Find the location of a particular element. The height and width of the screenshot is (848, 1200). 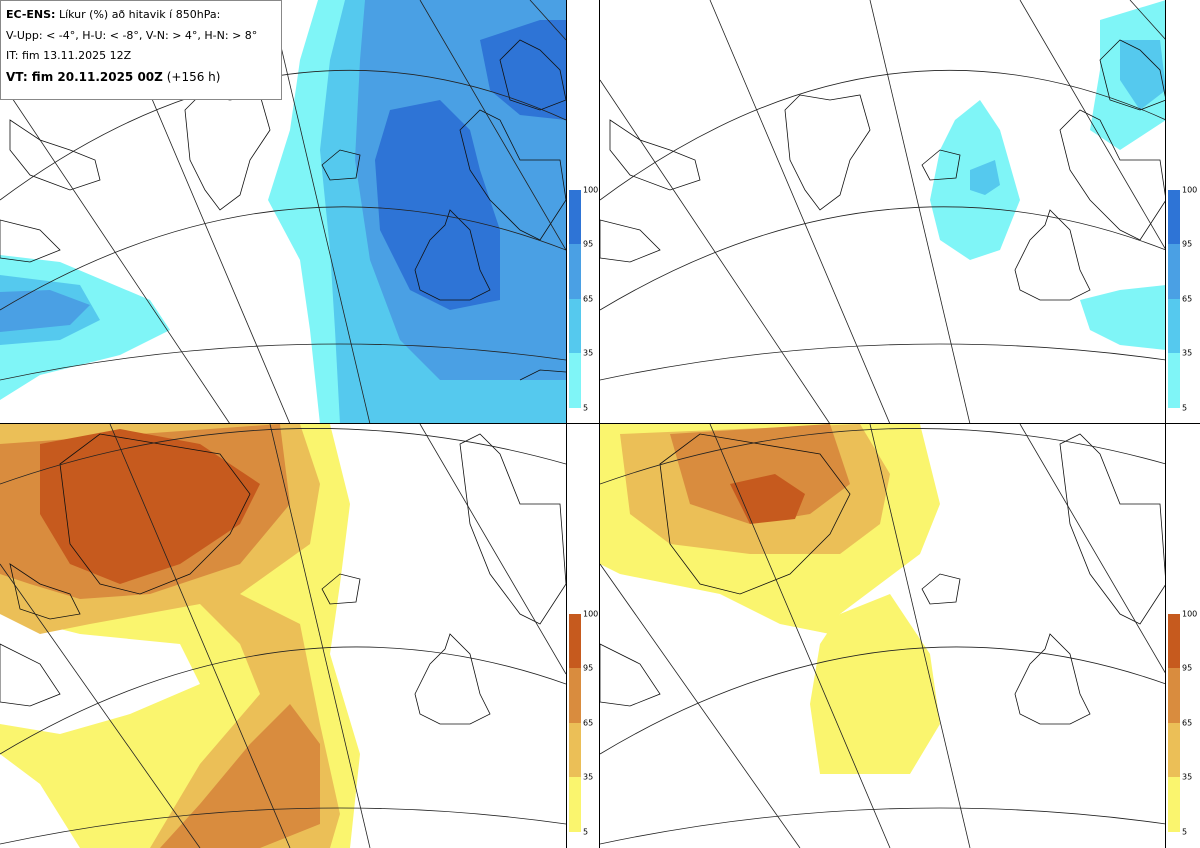

panel-divider-horizontal is located at coordinates (600, 423).